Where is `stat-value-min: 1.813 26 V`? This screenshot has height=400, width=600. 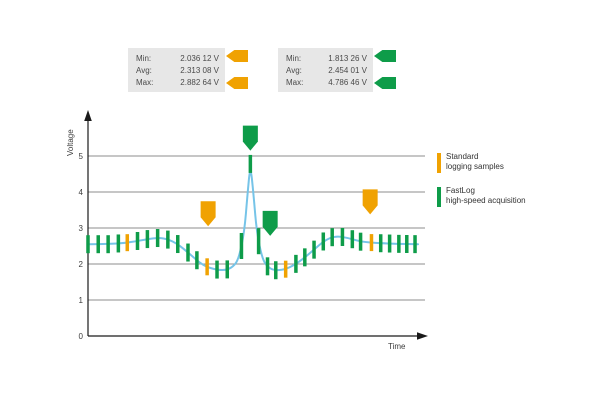
stat-value-min: 1.813 26 V is located at coordinates (347, 58).